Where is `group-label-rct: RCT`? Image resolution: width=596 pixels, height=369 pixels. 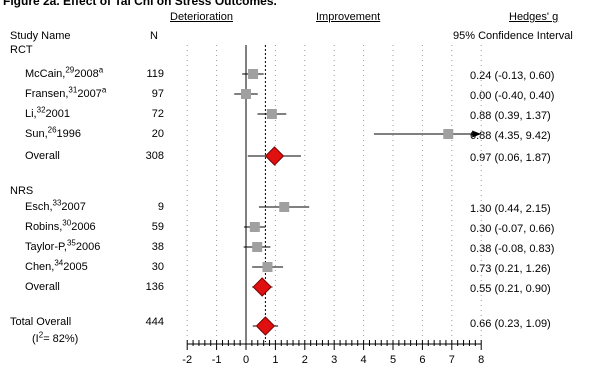
group-label-rct: RCT is located at coordinates (21, 50).